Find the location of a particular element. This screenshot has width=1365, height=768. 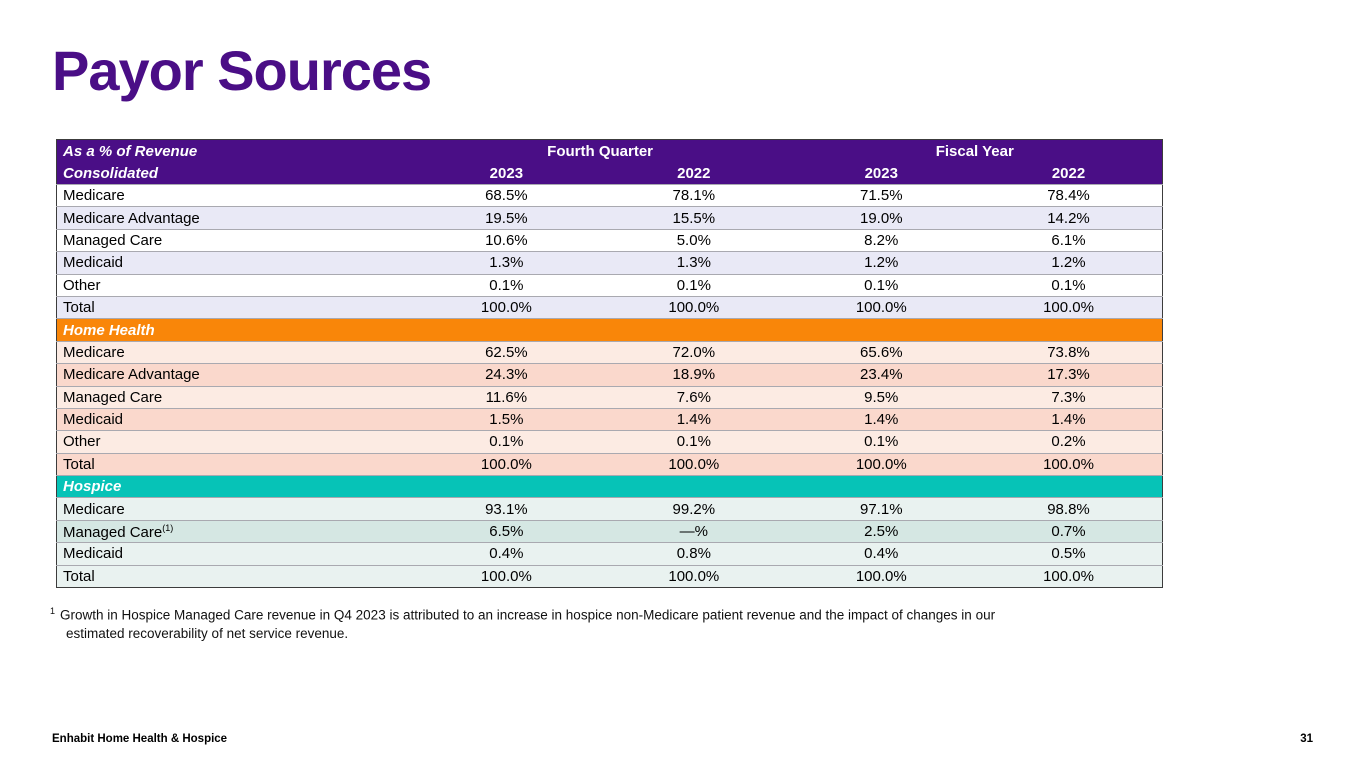

cell-value: 23.4% is located at coordinates (881, 375).